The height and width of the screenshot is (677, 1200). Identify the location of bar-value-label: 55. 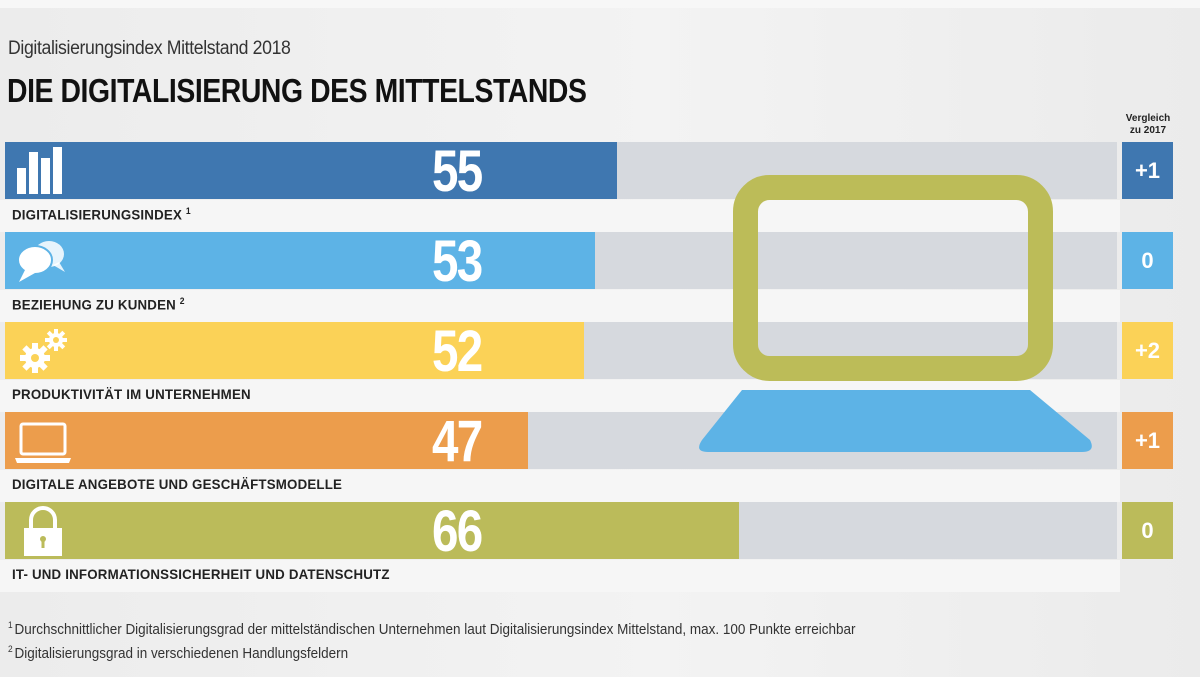
(457, 171).